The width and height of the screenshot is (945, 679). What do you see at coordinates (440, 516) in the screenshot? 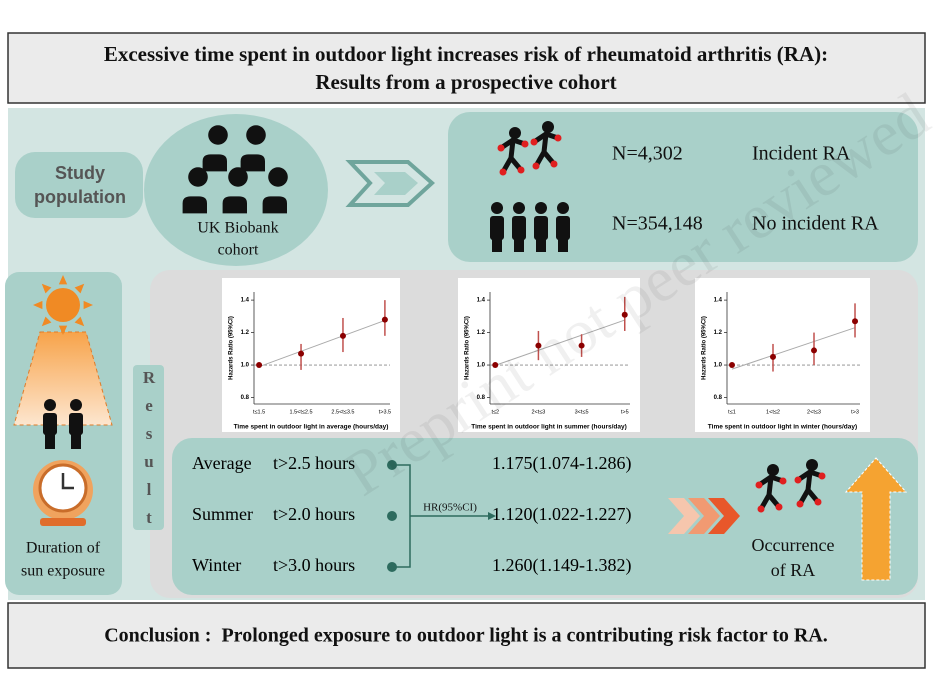
I see `connector` at bounding box center [440, 516].